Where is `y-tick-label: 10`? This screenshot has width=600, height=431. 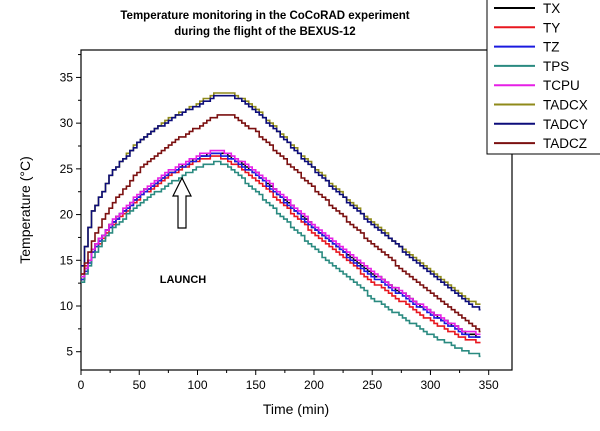
y-tick-label: 10 is located at coordinates (67, 306).